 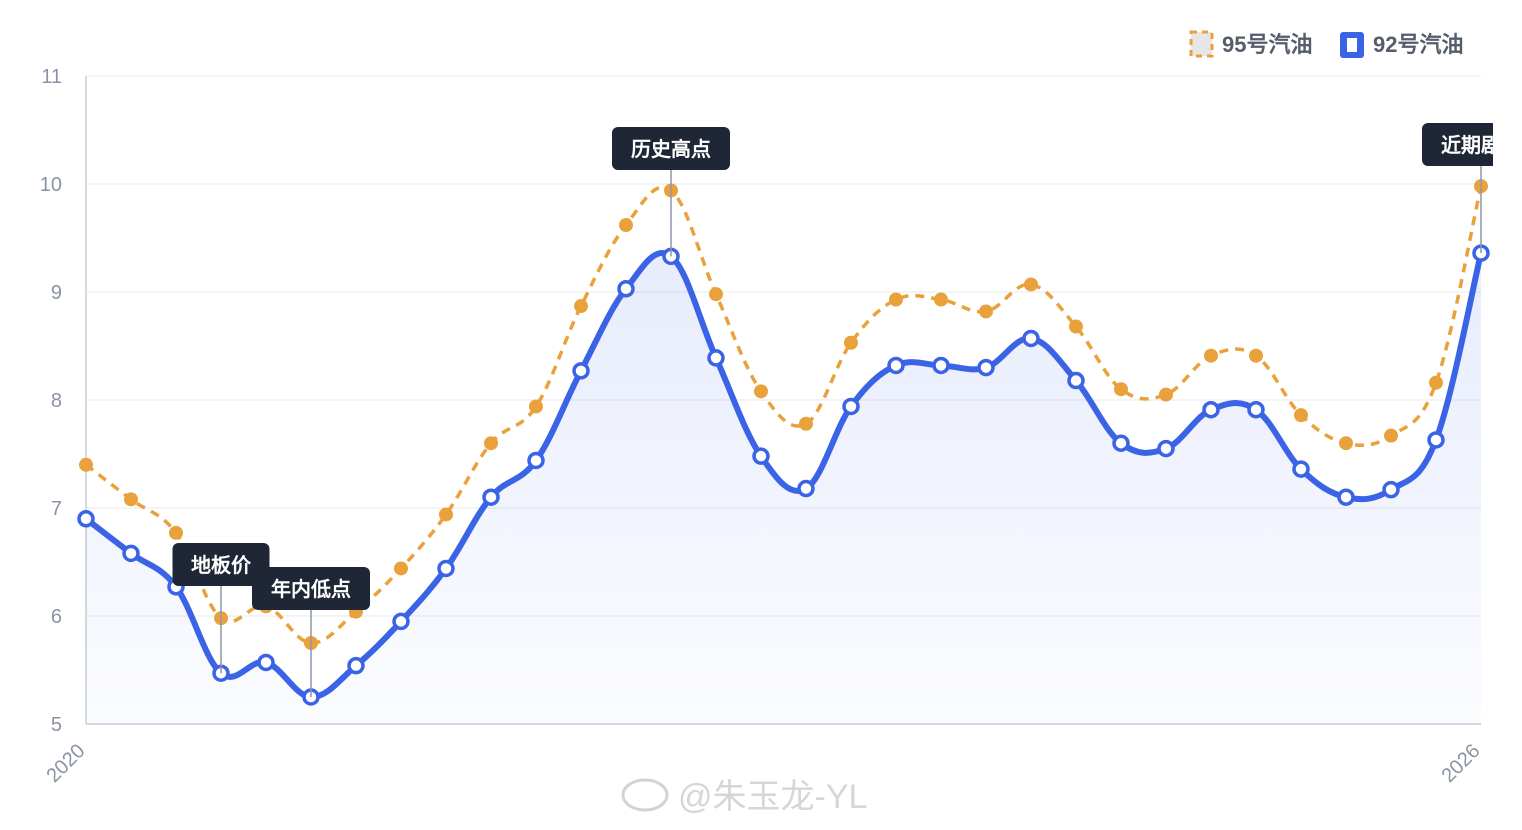 What do you see at coordinates (1461, 763) in the screenshot?
I see `x-tick-label: 2026` at bounding box center [1461, 763].